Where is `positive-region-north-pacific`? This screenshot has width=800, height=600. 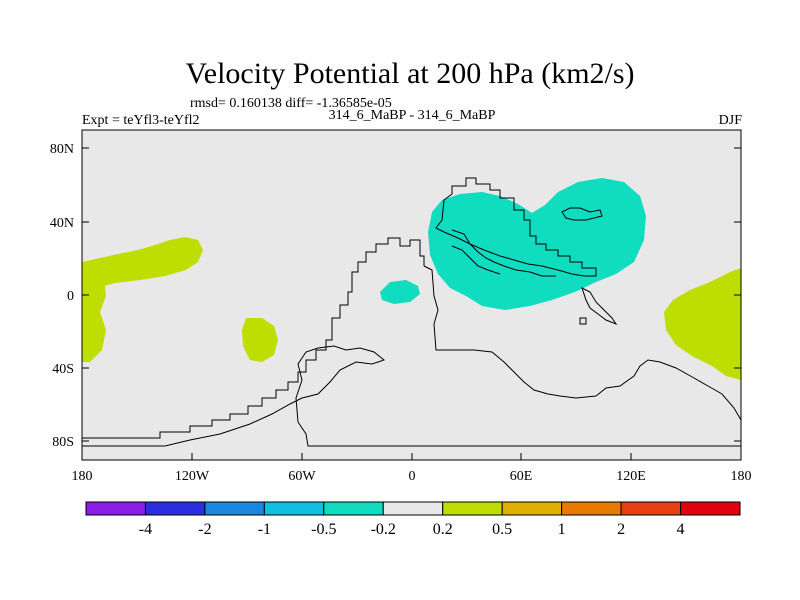
positive-region-north-pacific is located at coordinates (142, 268).